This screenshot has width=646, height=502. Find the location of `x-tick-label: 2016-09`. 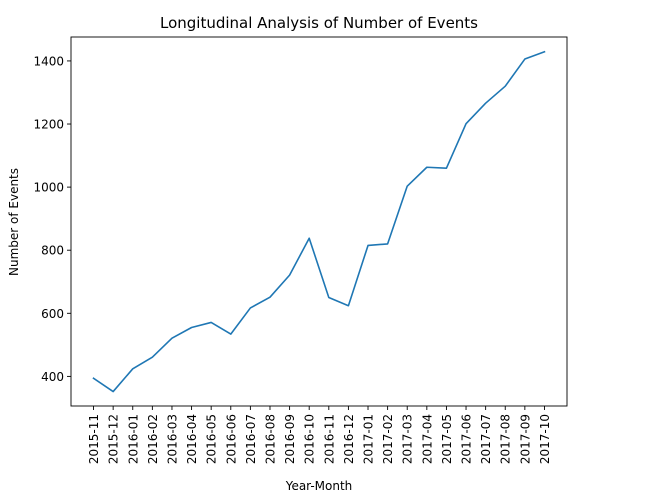

x-tick-label: 2016-09 is located at coordinates (290, 439).